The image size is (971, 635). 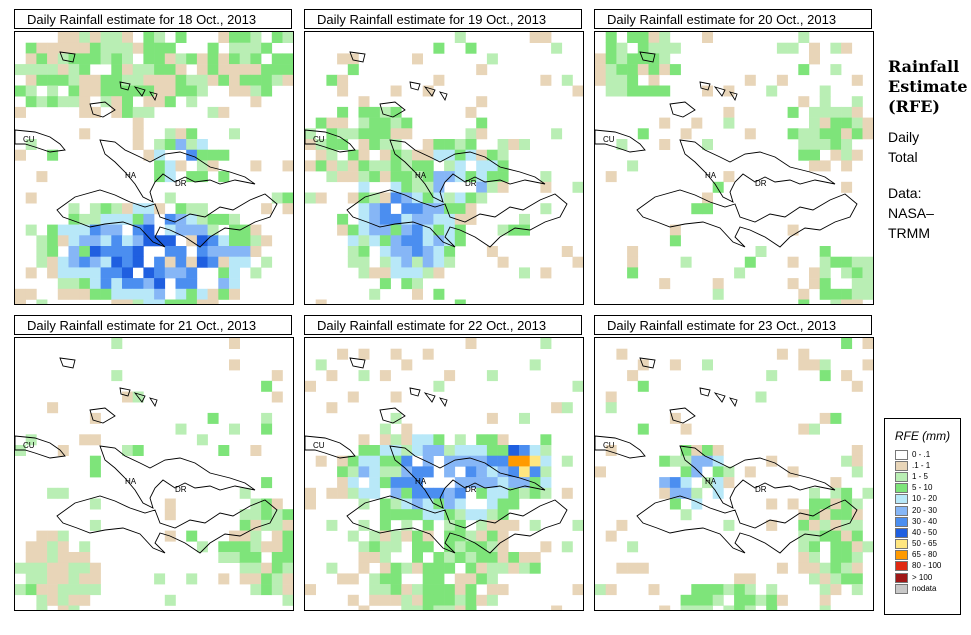 I want to click on legend-item: 20 - 30, so click(x=927, y=510).